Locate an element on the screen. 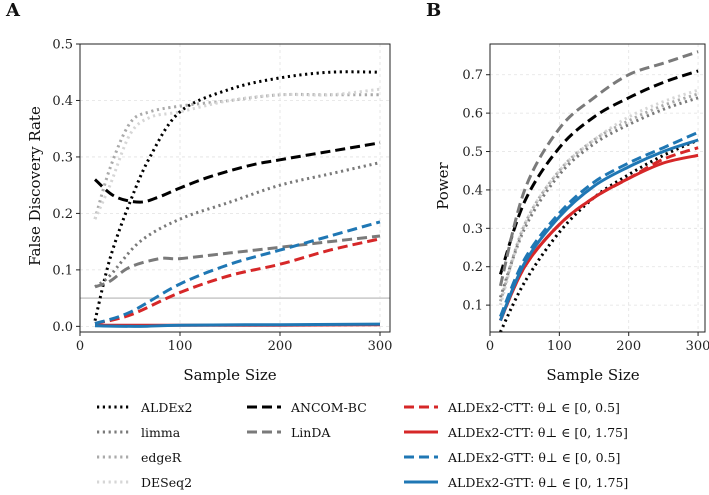 This screenshot has height=495, width=709. power-series-deseq2 is located at coordinates (598, 197).